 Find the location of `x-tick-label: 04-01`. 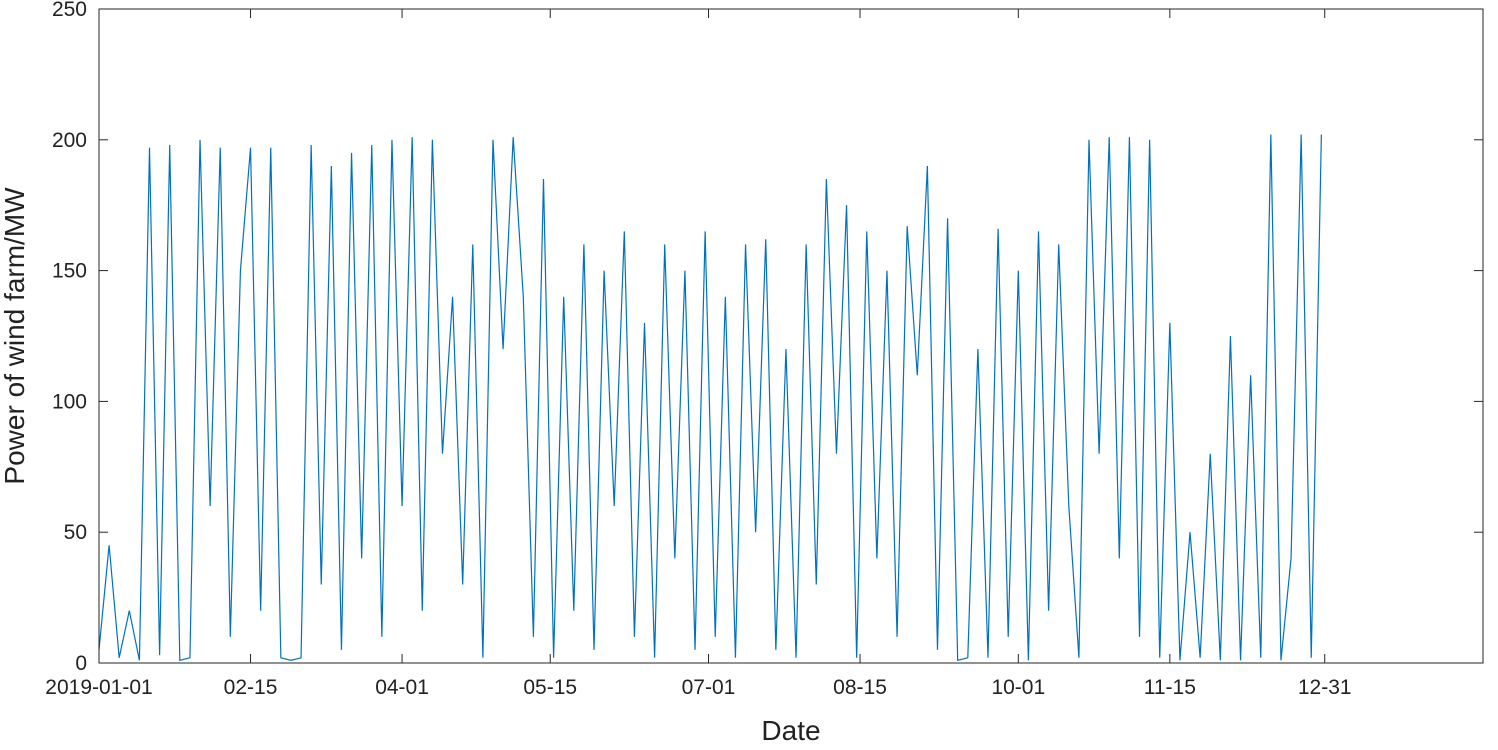

x-tick-label: 04-01 is located at coordinates (402, 687).